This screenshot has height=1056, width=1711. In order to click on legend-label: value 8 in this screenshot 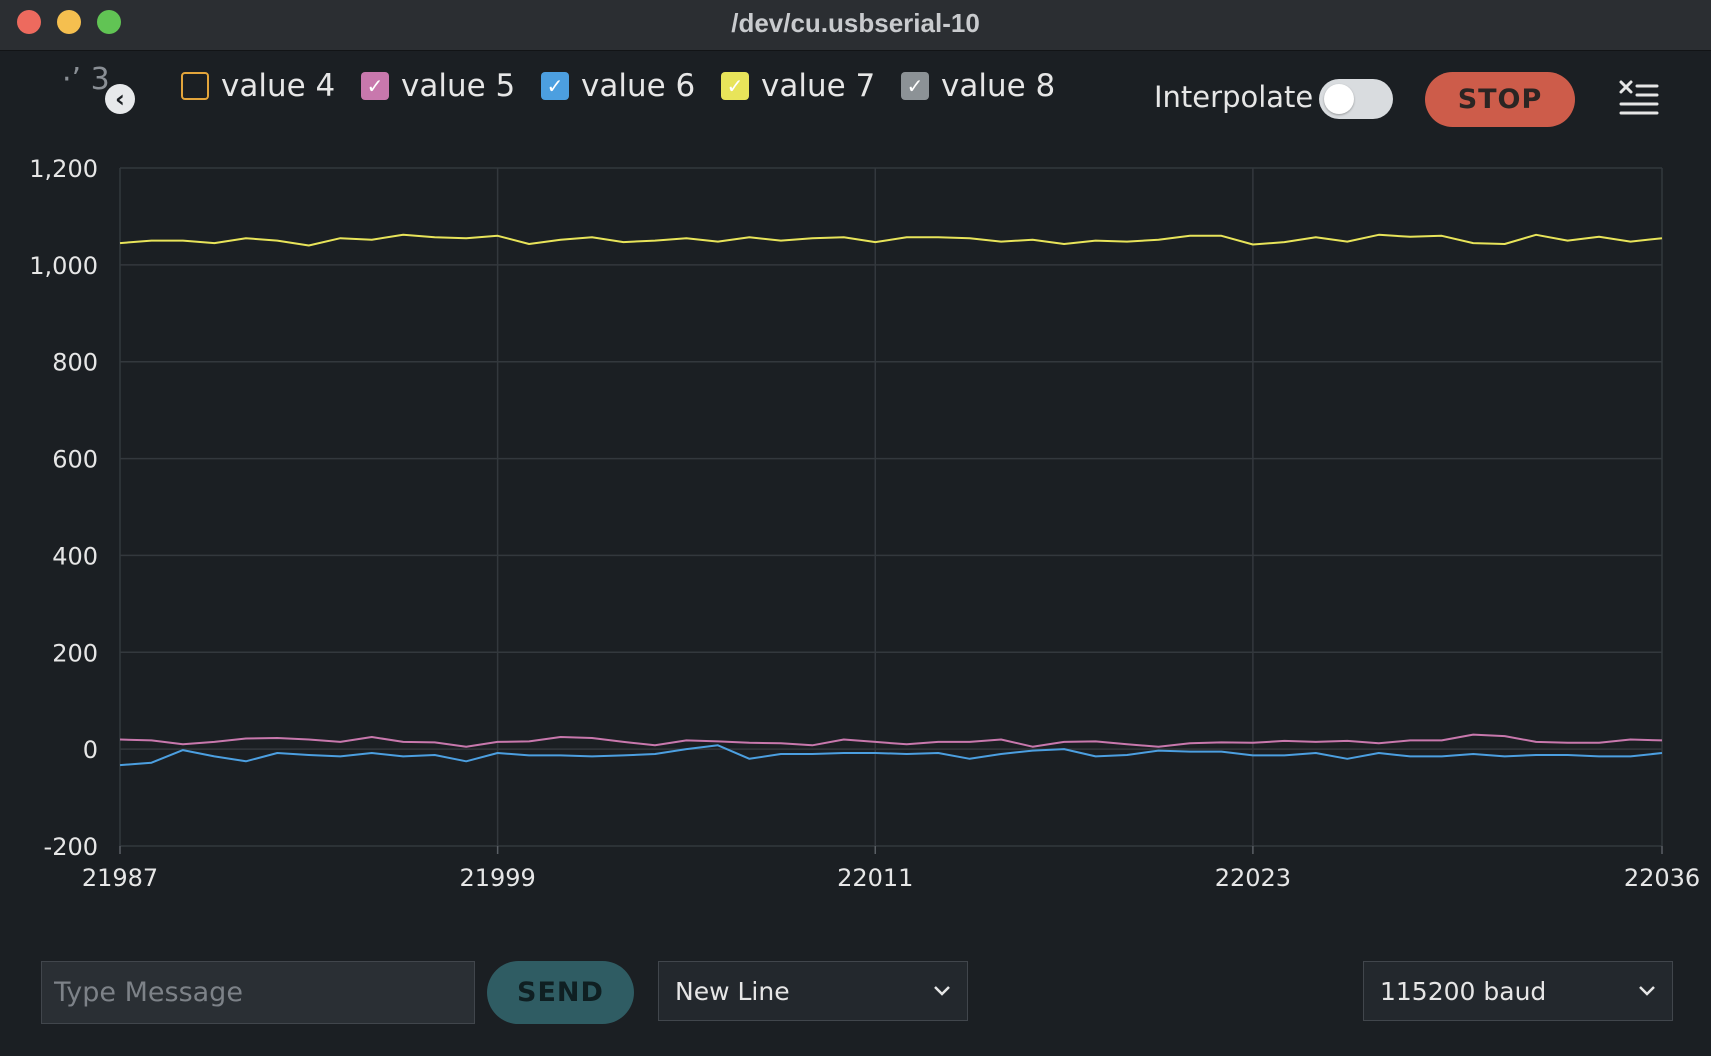, I will do `click(998, 86)`.